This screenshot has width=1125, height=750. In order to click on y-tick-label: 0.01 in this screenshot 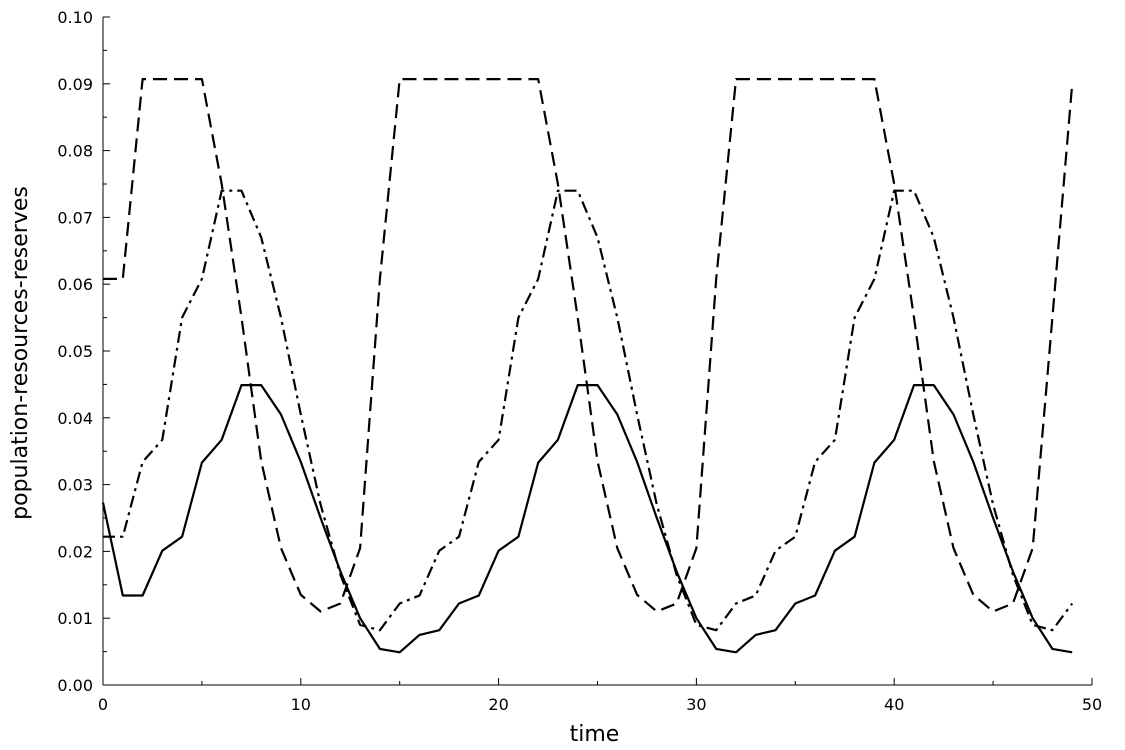, I will do `click(75, 618)`.